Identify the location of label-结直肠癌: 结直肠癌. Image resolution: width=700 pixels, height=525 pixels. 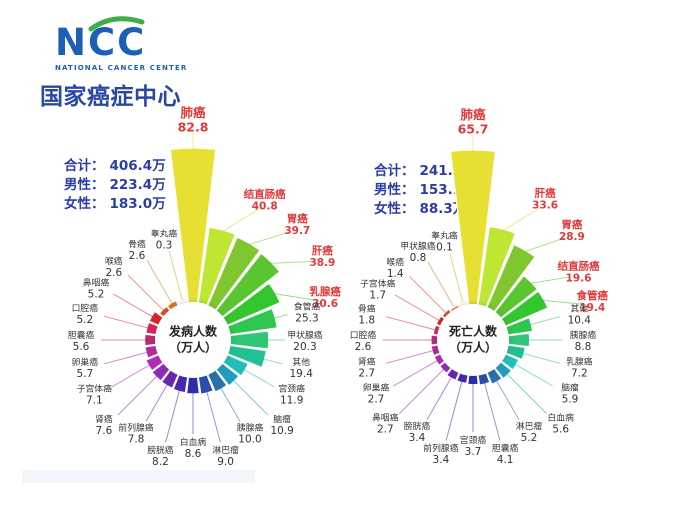
(579, 265).